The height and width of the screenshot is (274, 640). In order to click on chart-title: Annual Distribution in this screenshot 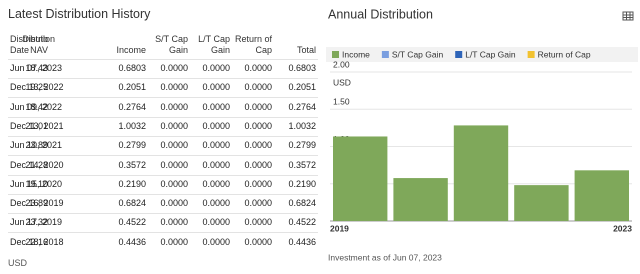, I will do `click(380, 14)`.